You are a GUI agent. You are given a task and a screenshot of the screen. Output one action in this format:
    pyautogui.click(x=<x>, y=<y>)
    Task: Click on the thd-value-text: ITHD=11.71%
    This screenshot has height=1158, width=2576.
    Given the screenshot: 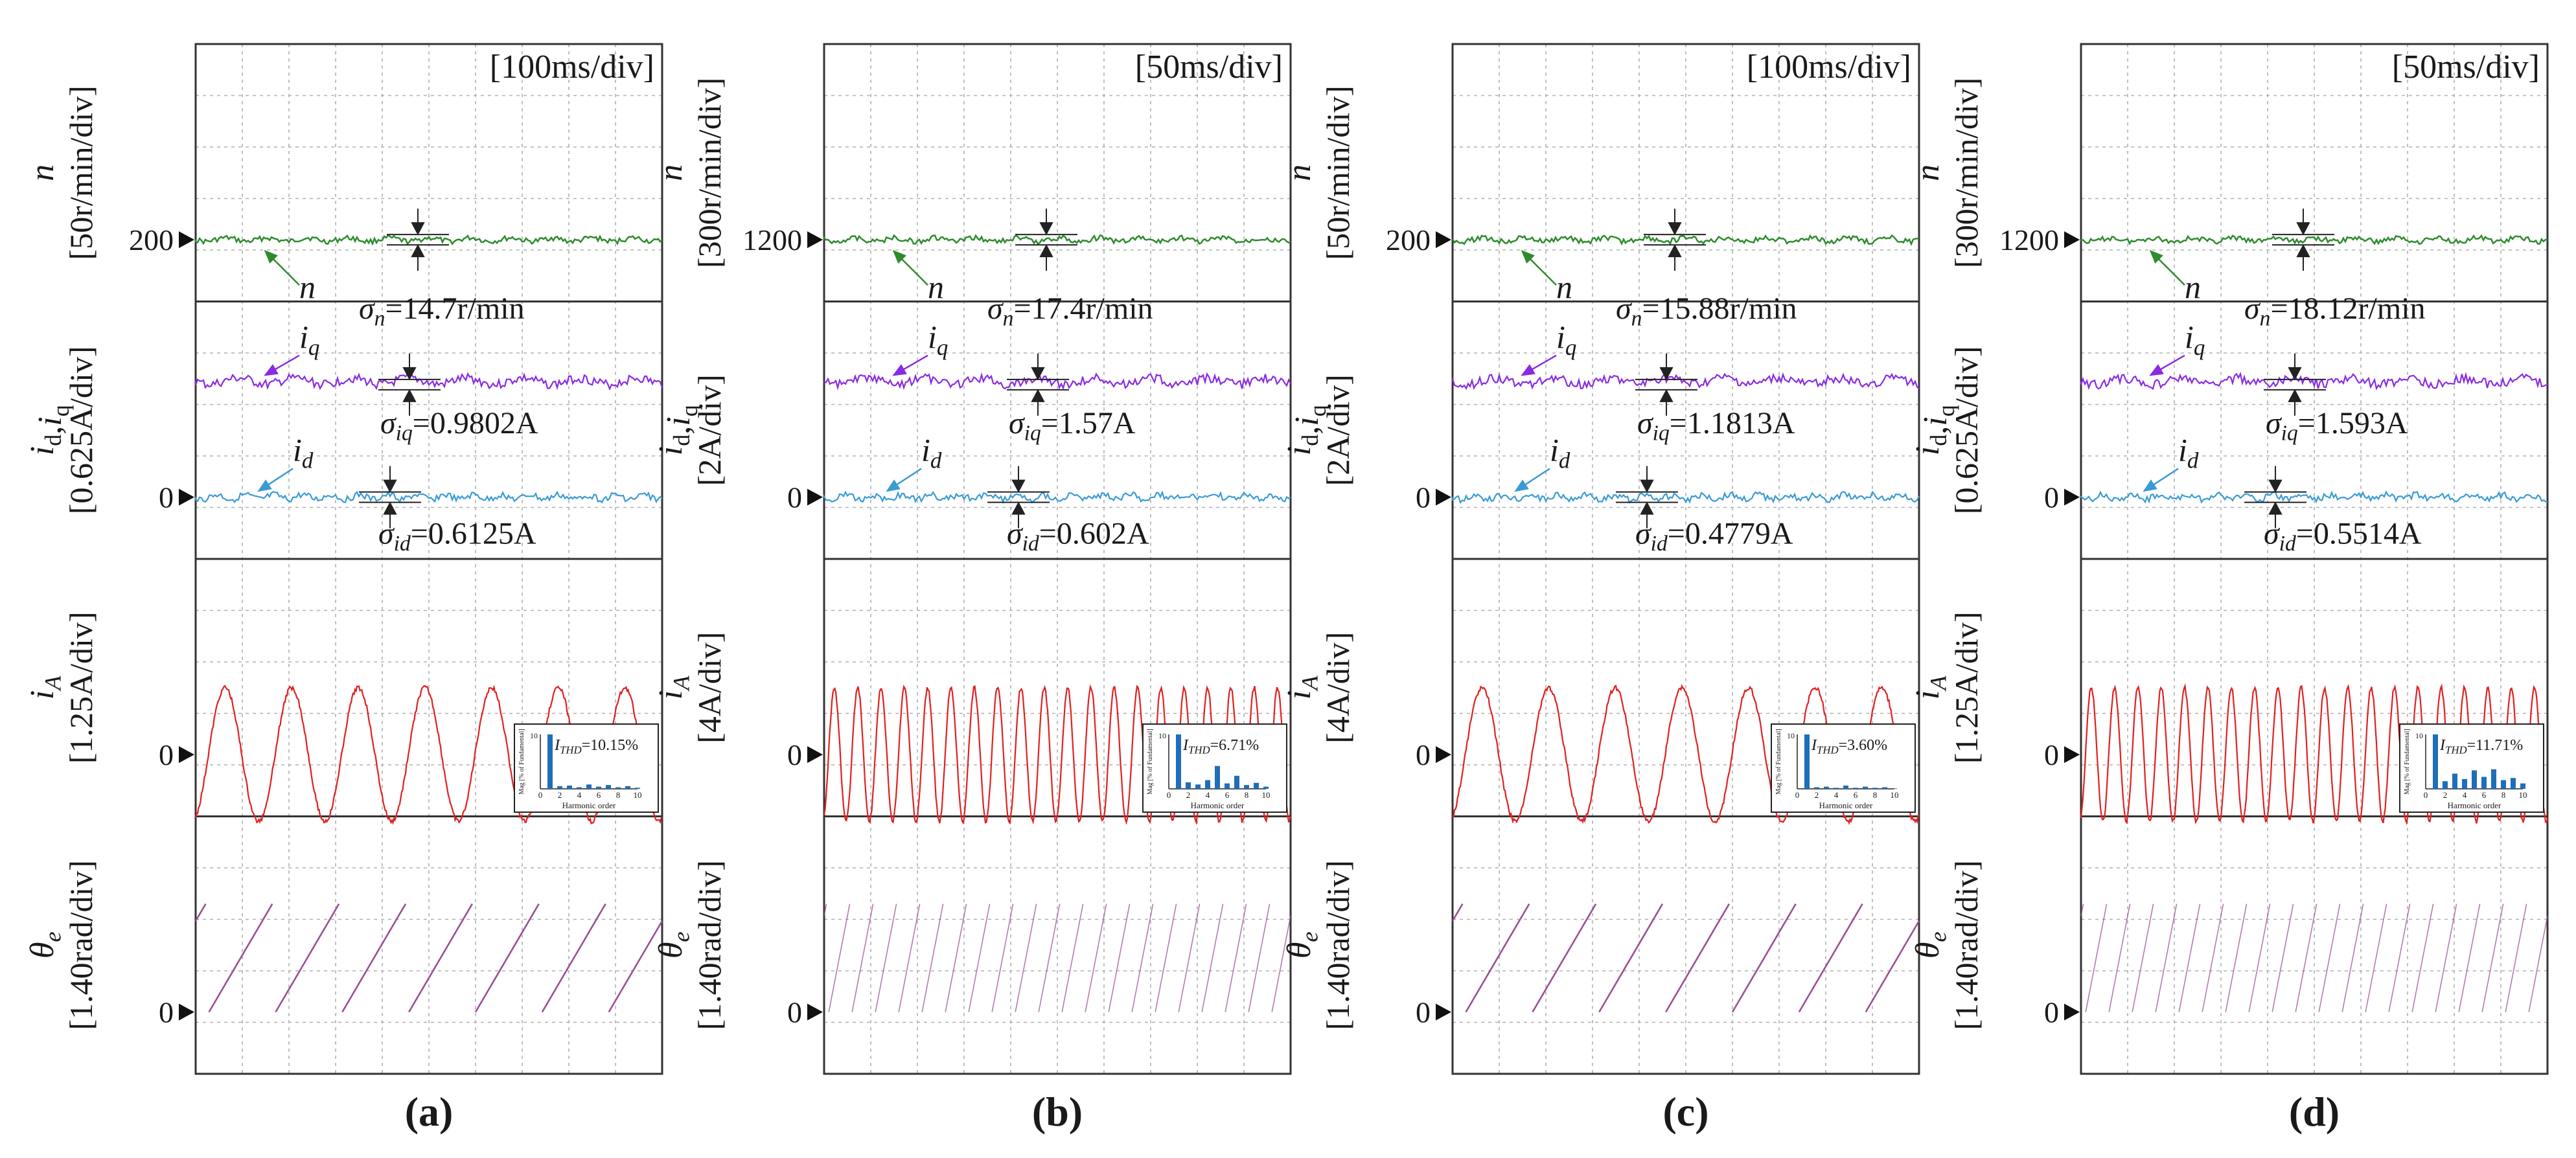 What is the action you would take?
    pyautogui.click(x=2481, y=746)
    